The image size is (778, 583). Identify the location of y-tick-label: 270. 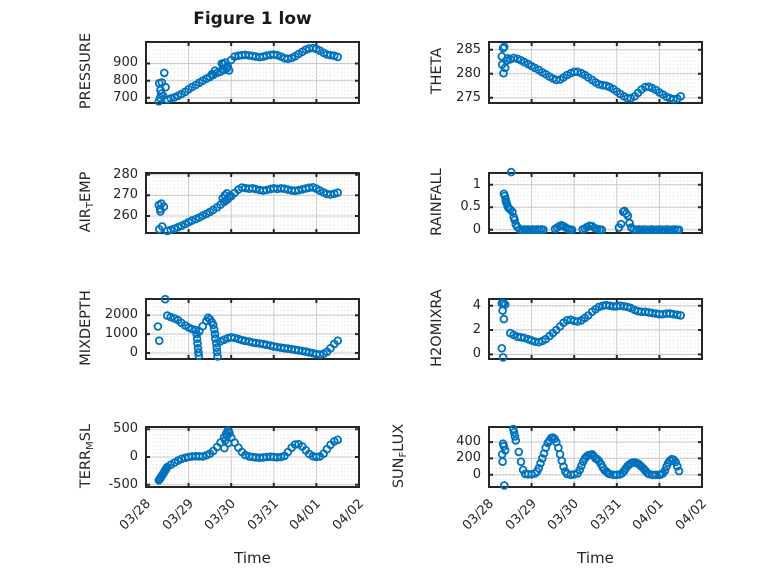
(125, 195).